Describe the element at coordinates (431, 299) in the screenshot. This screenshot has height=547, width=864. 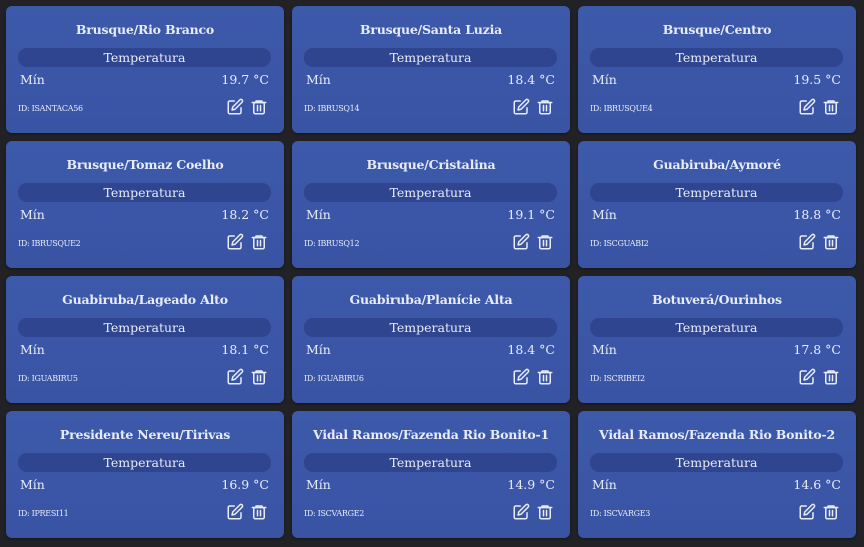
I see `station-name: Guabiruba/Planície Alta` at that location.